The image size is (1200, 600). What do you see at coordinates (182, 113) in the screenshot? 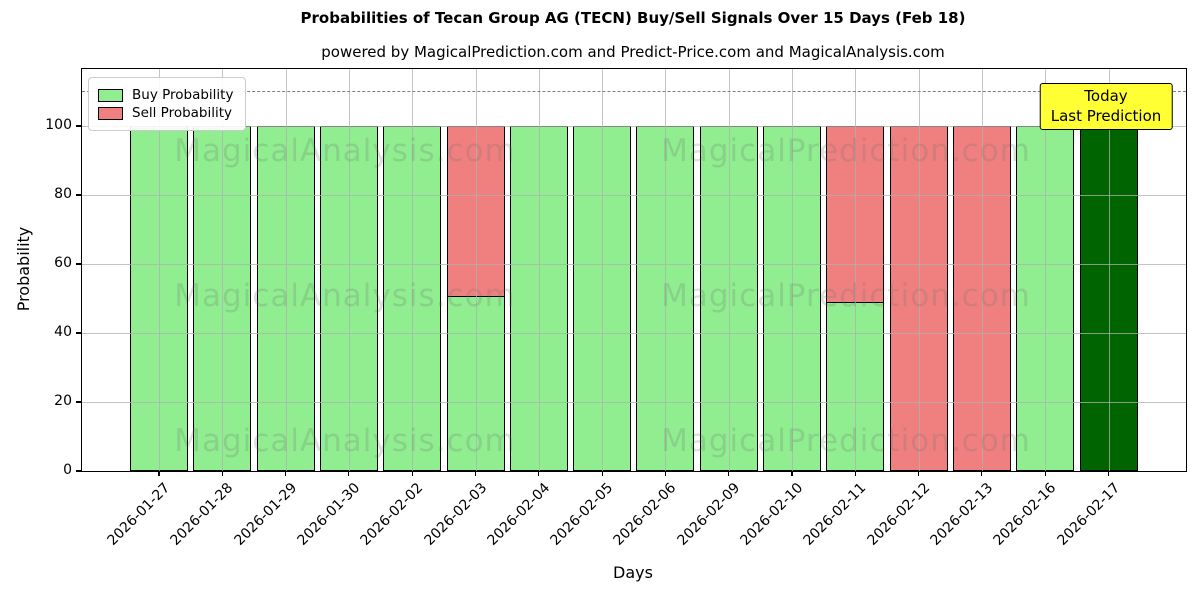
I see `legend-item-label: Sell Probability` at bounding box center [182, 113].